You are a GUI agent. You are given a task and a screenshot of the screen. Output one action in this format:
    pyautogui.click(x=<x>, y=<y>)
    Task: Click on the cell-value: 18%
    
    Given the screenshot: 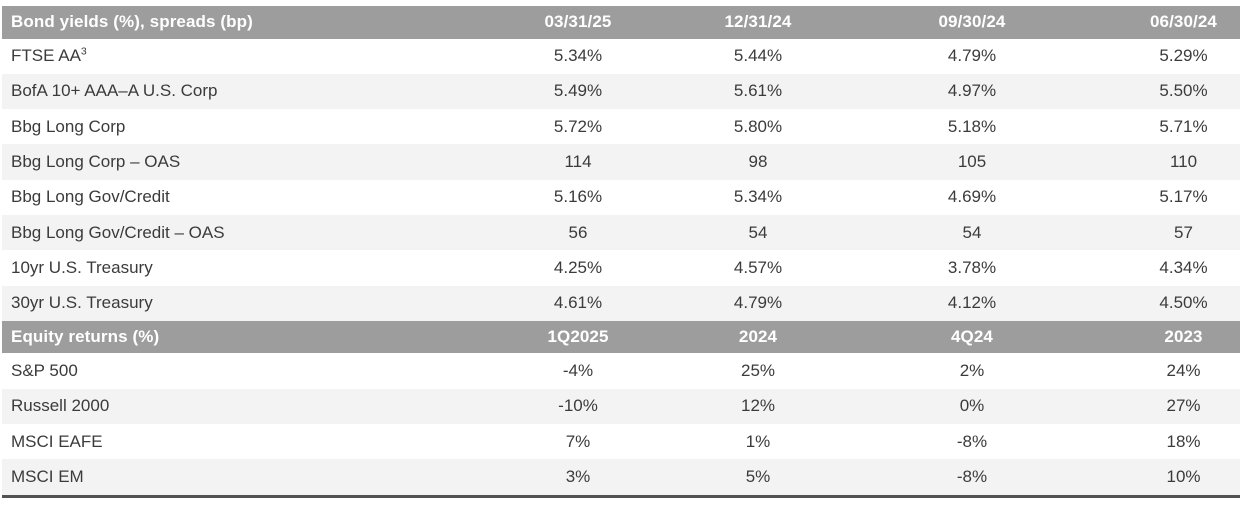 What is the action you would take?
    pyautogui.click(x=1183, y=441)
    